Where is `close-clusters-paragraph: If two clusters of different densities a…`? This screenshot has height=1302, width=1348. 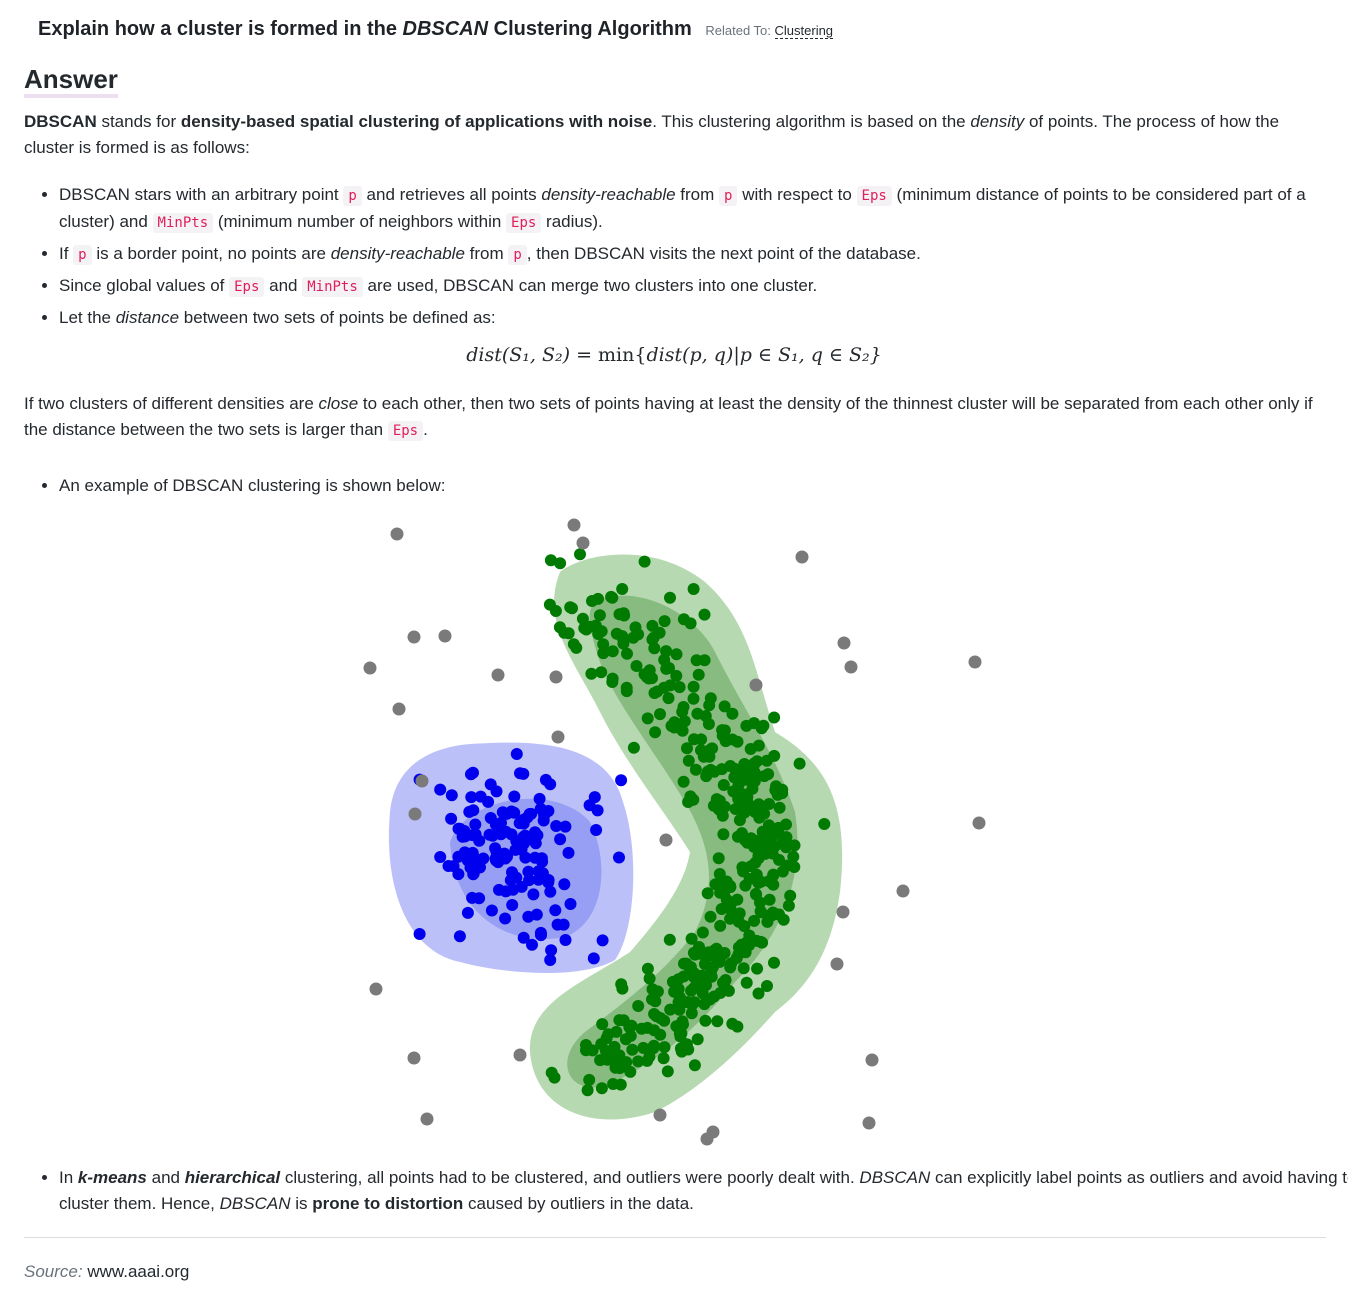 close-clusters-paragraph: If two clusters of different densities a… is located at coordinates (668, 417).